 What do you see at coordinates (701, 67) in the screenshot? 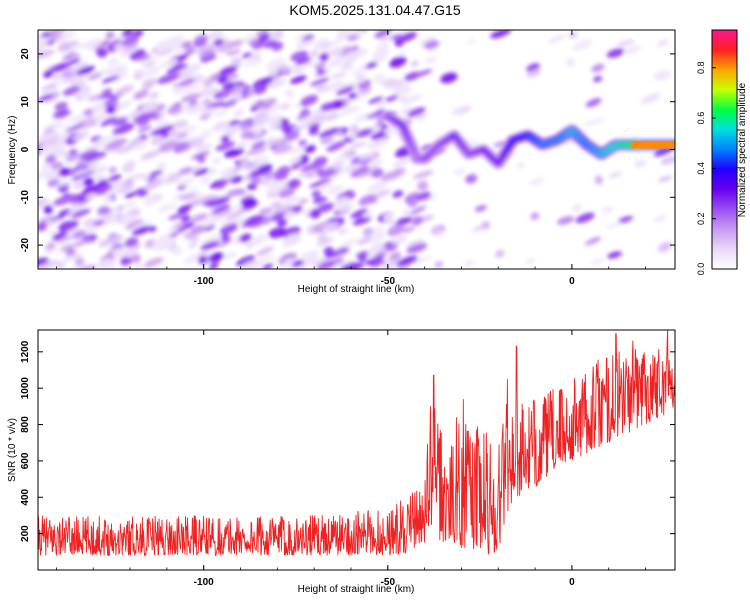
I see `colorbar-tick-label: 0.8` at bounding box center [701, 67].